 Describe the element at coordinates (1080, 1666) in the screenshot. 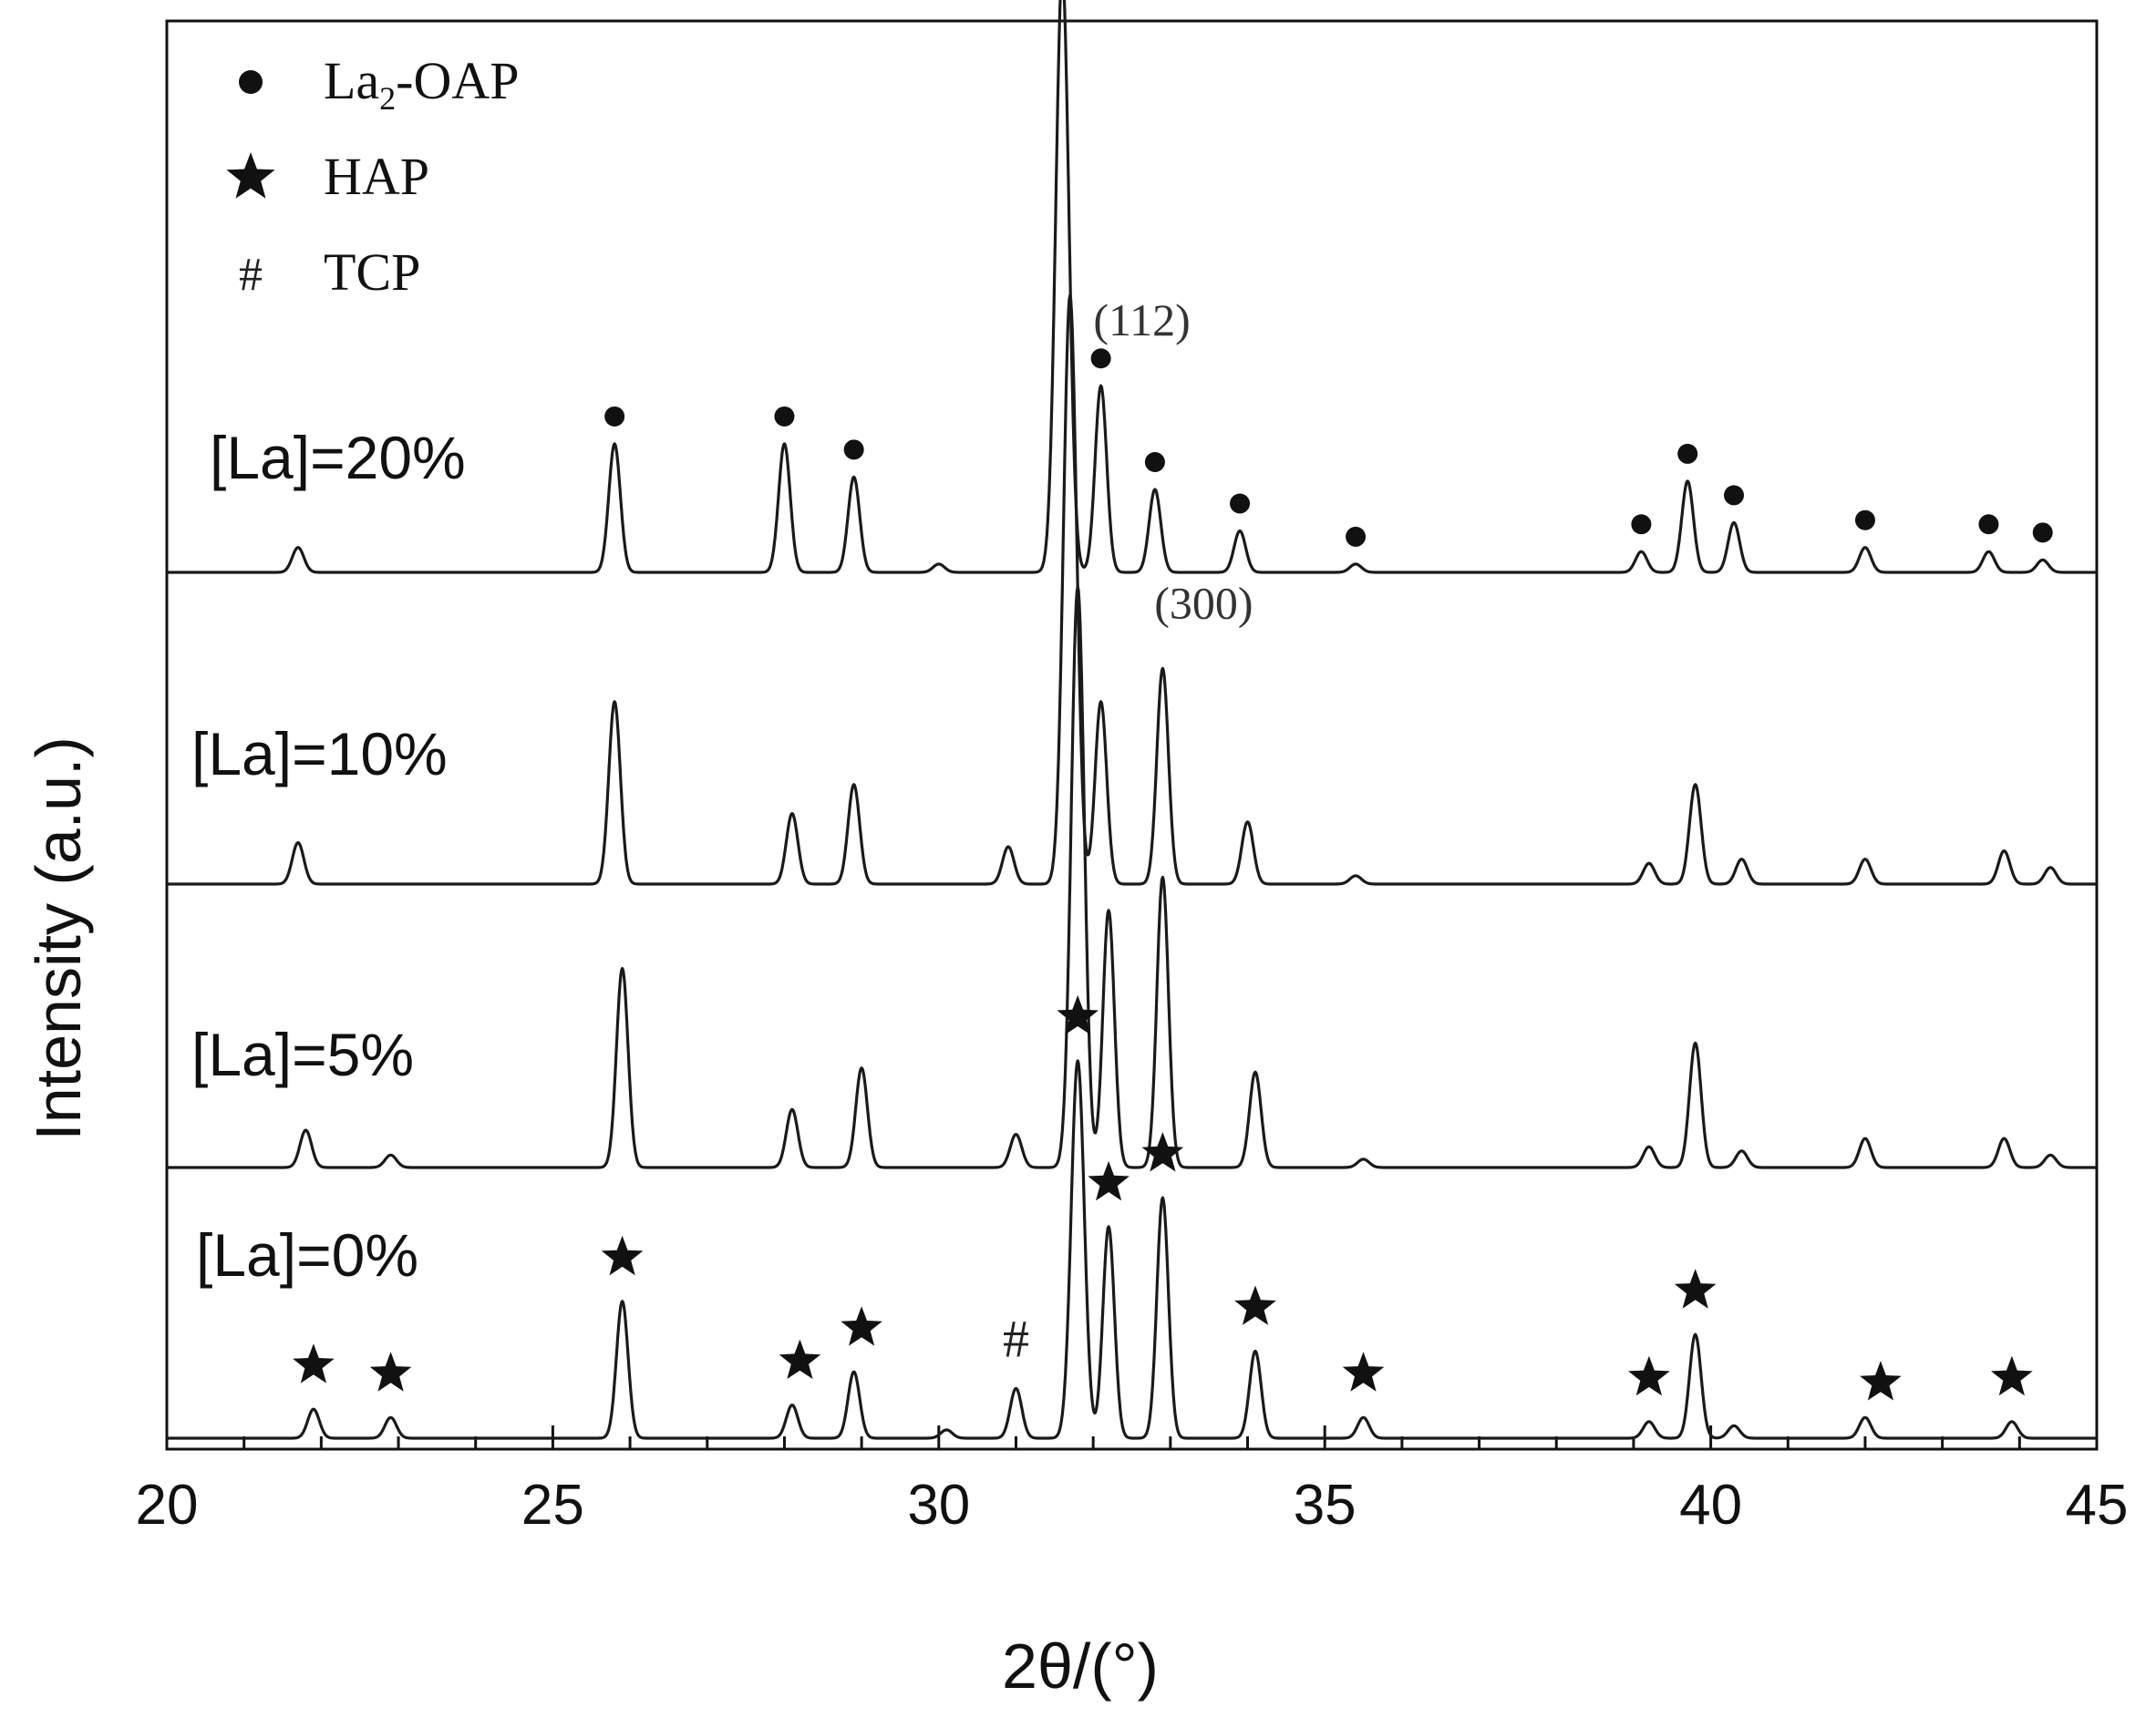

I see `x-axis-label: 2θ/(°)` at that location.